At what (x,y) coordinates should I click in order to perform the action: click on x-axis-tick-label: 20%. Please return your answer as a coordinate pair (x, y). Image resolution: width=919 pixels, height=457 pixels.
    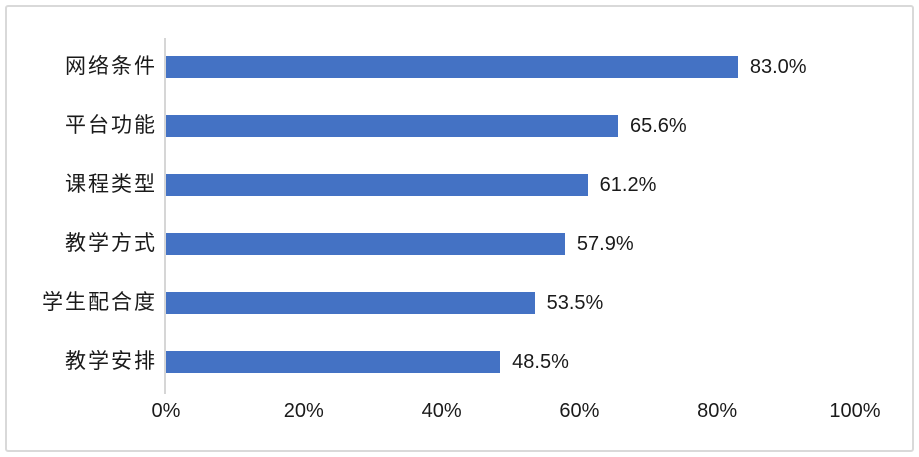
    Looking at the image, I should click on (303, 411).